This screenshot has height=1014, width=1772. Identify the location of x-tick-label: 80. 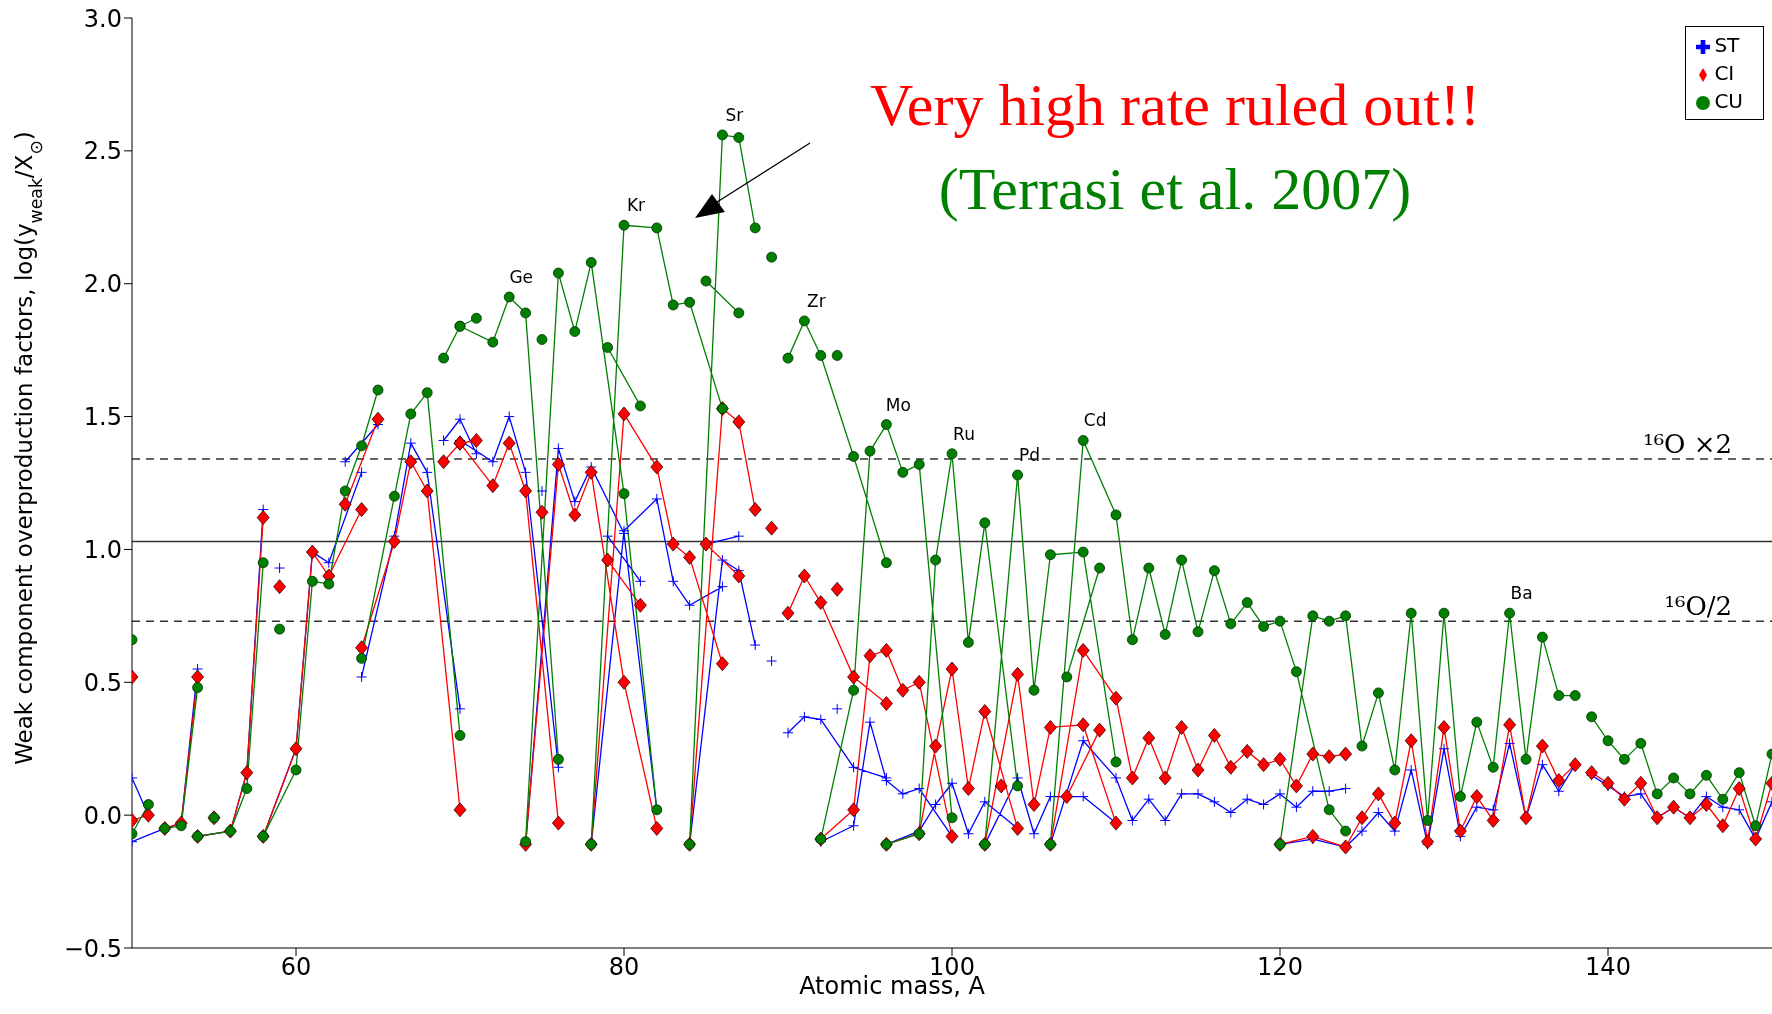
(624, 967).